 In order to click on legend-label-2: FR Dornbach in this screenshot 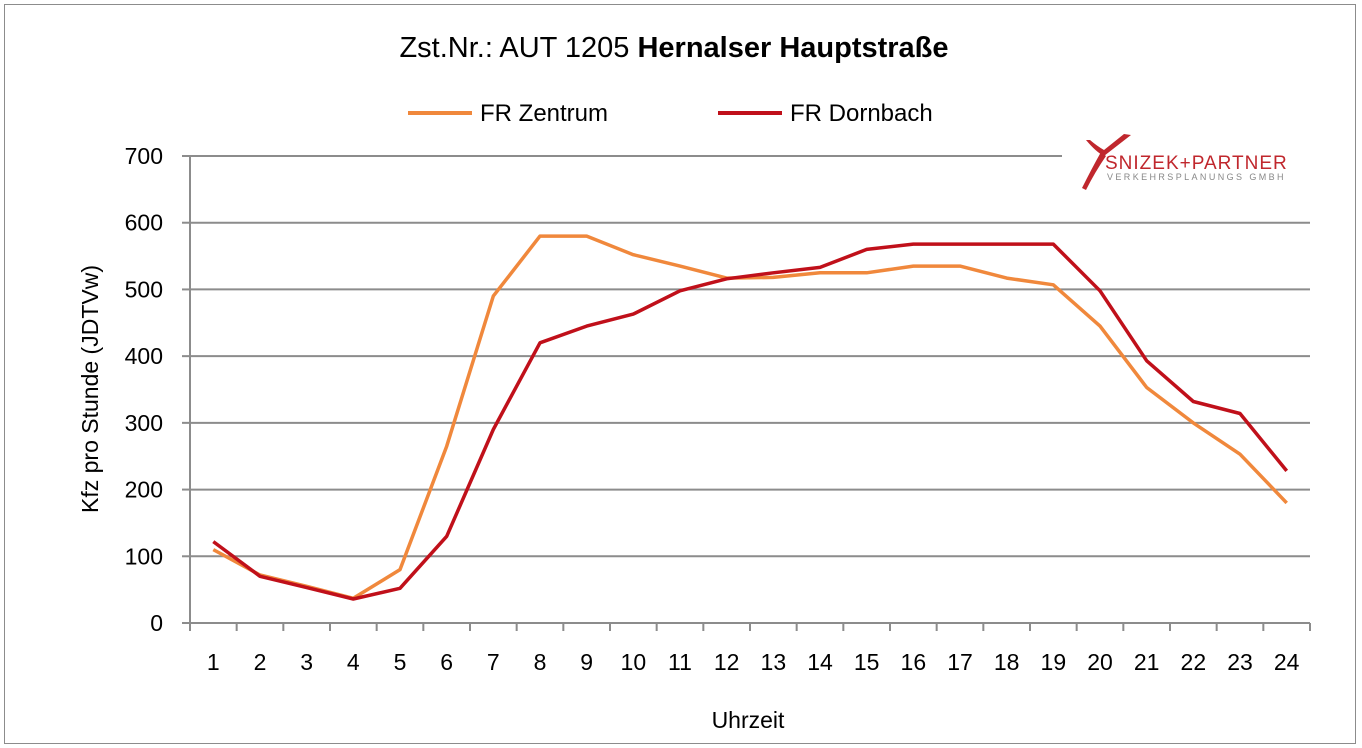, I will do `click(861, 113)`.